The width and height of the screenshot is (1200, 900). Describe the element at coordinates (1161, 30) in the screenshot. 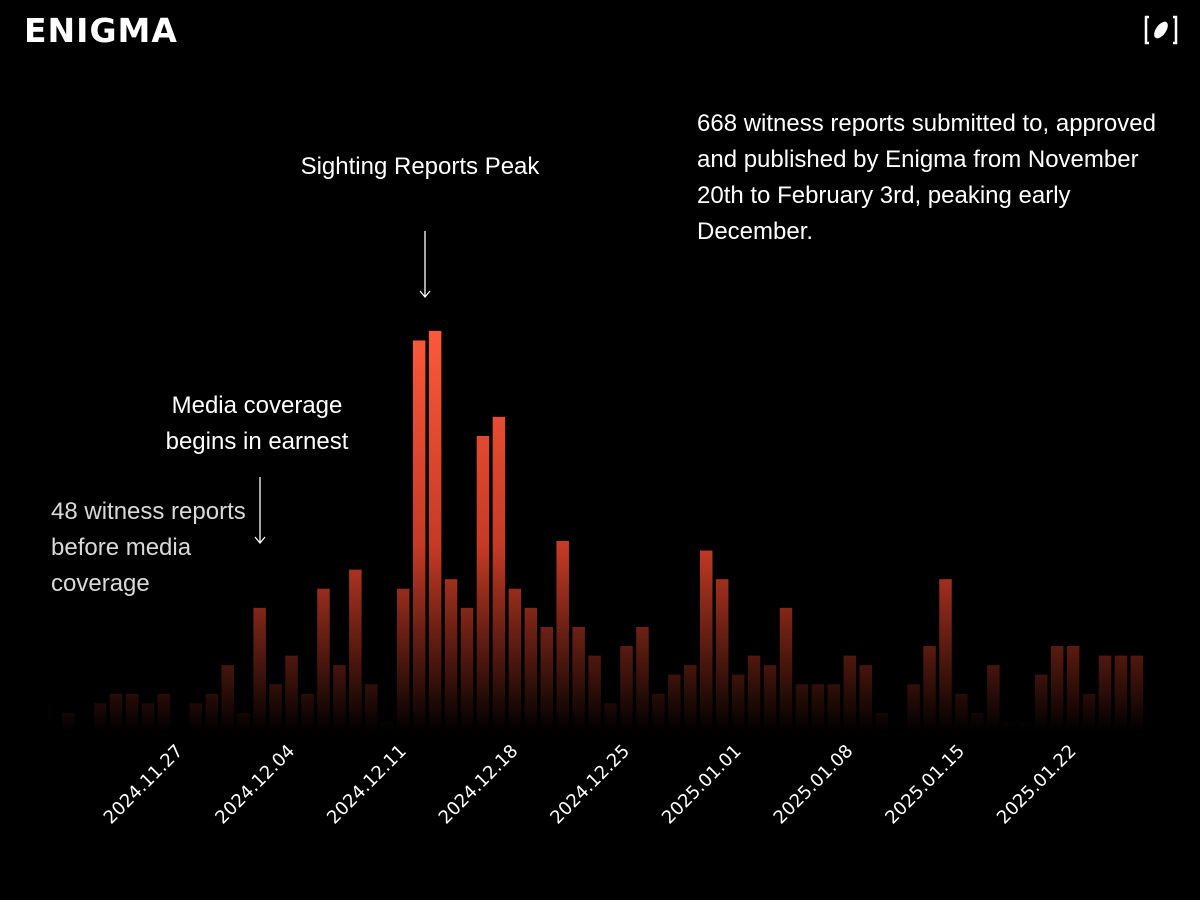

I see `brand-mark-icon` at that location.